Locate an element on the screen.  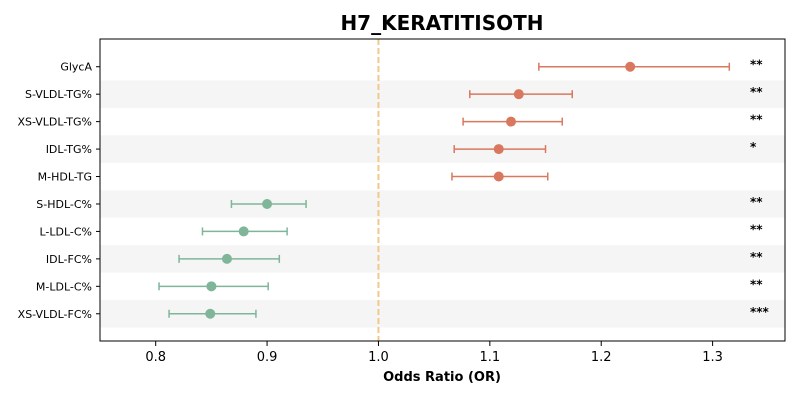
x-tick-label: 1.1 is located at coordinates (489, 357).